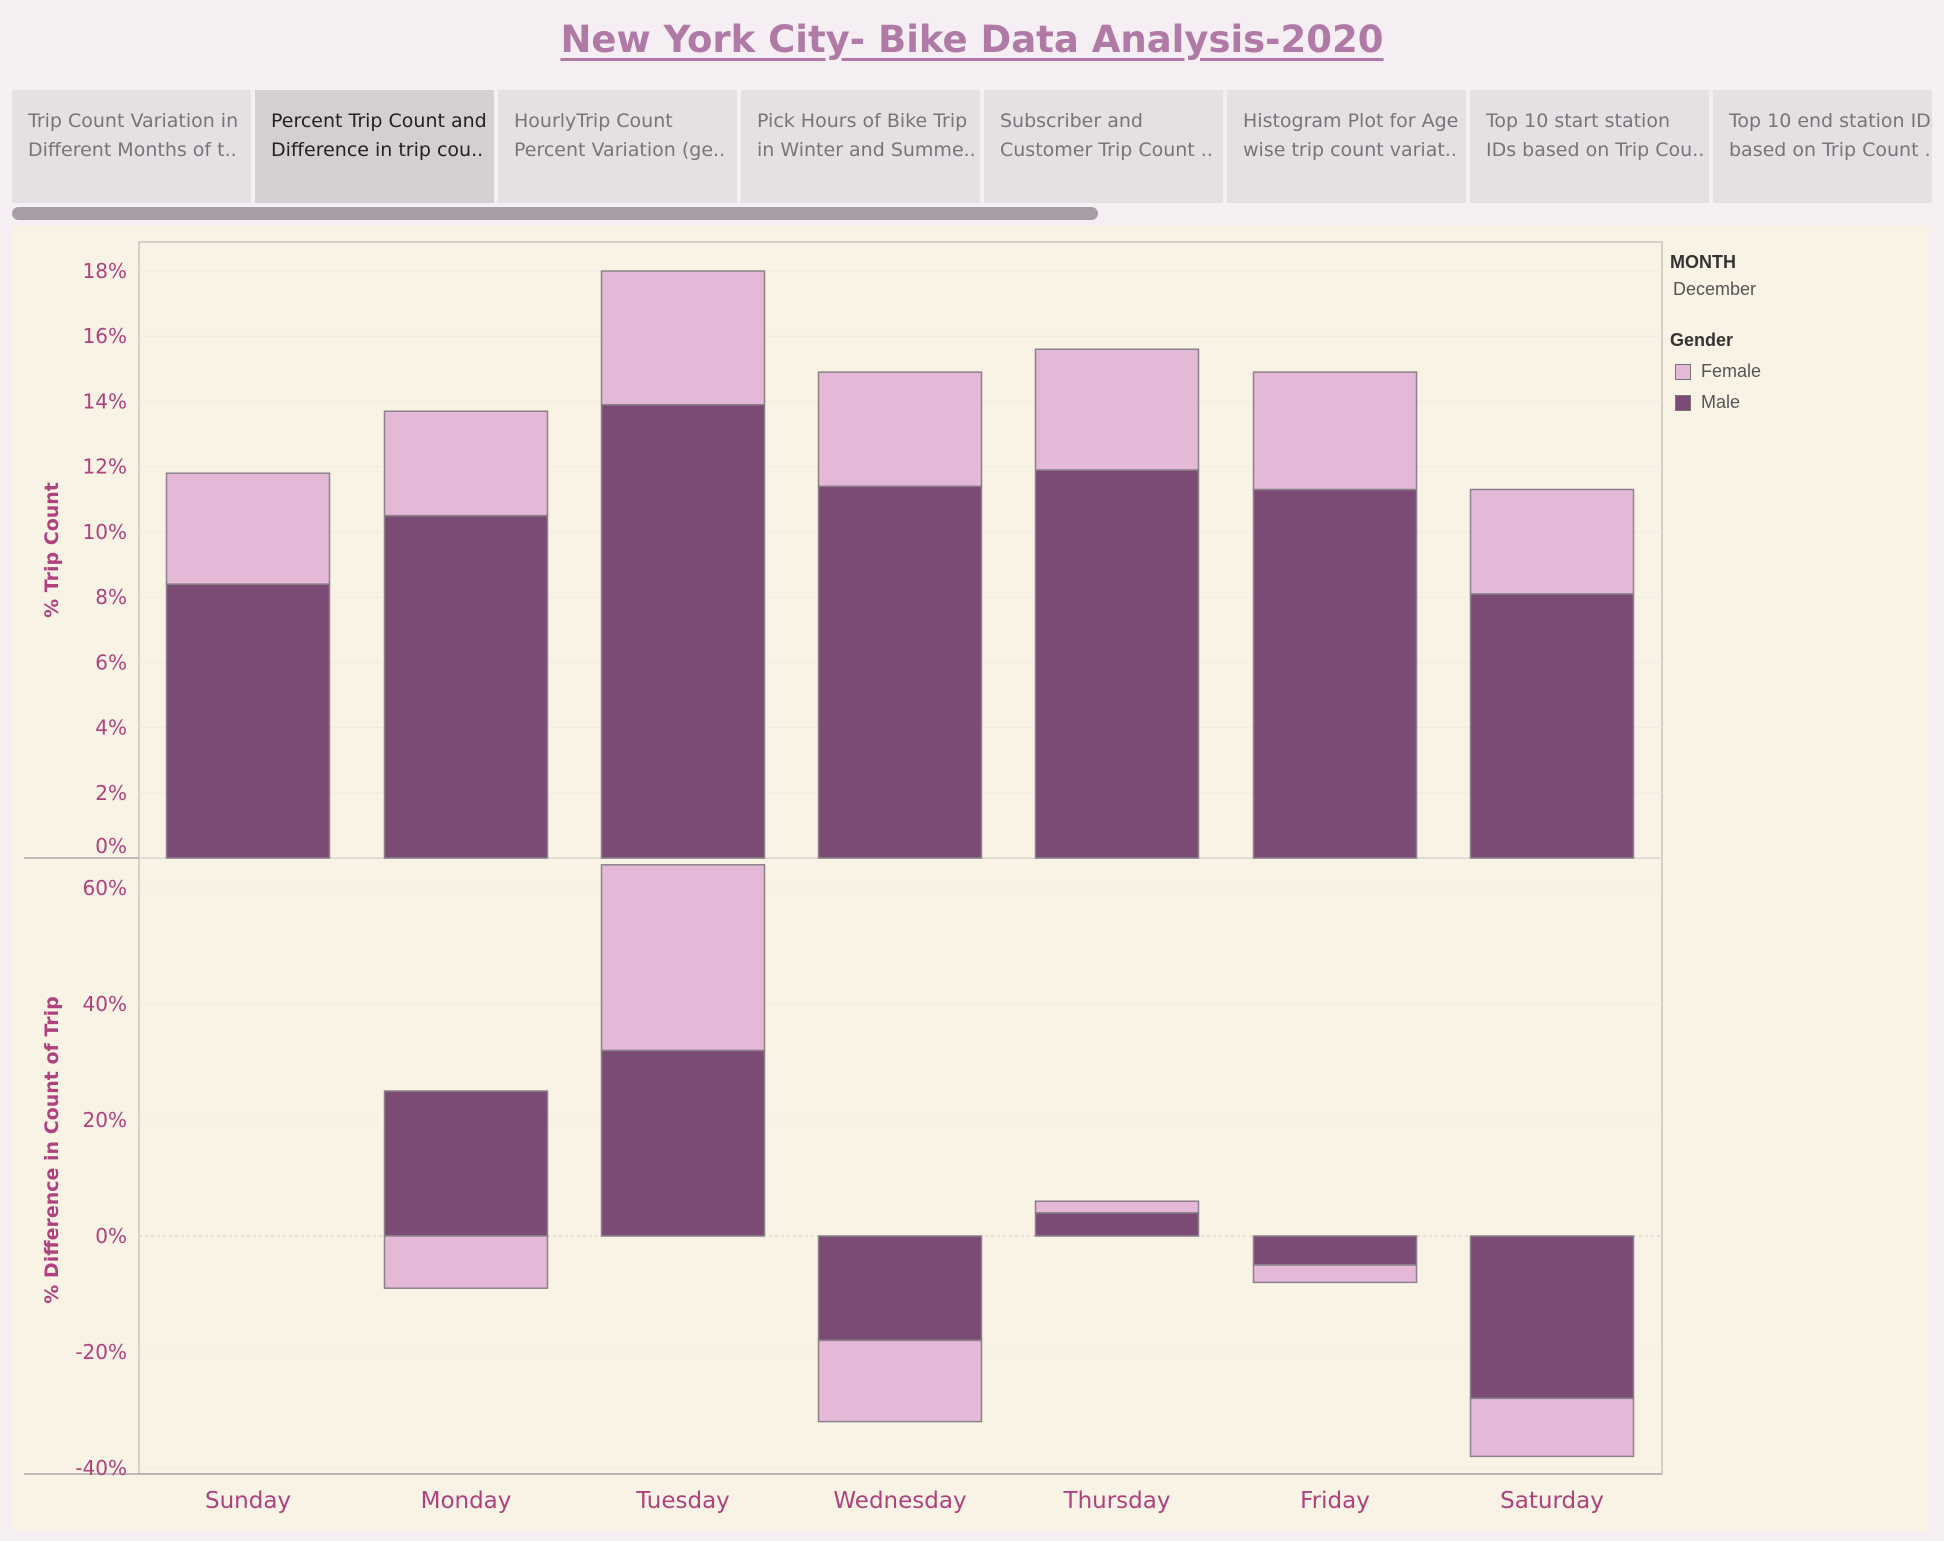  I want to click on bar-diff-female-friday, so click(1335, 1274).